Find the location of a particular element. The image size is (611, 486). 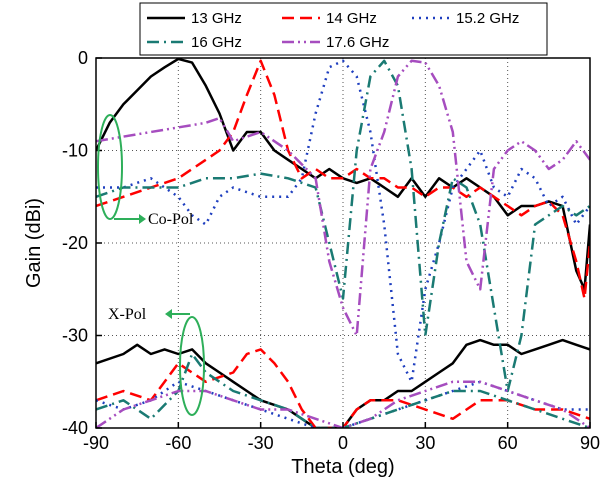

y-tick-label: -10 is located at coordinates (75, 151).